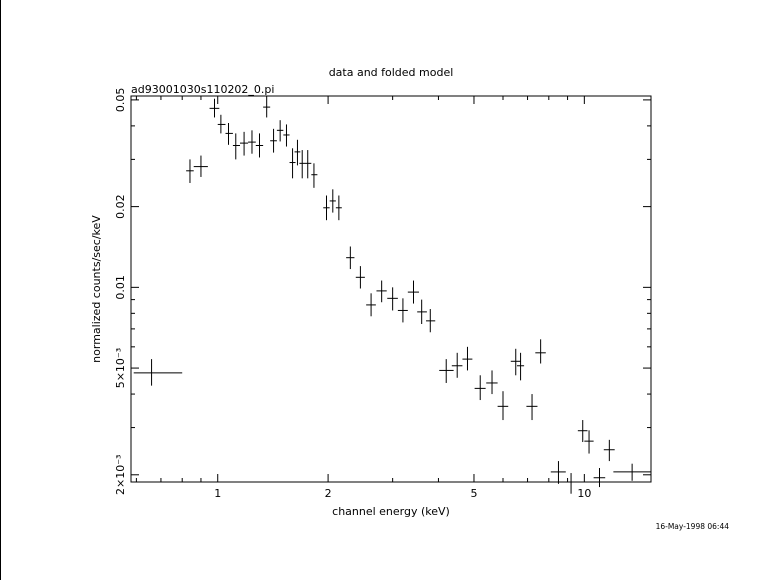  I want to click on y-tick-label: 0.01, so click(120, 287).